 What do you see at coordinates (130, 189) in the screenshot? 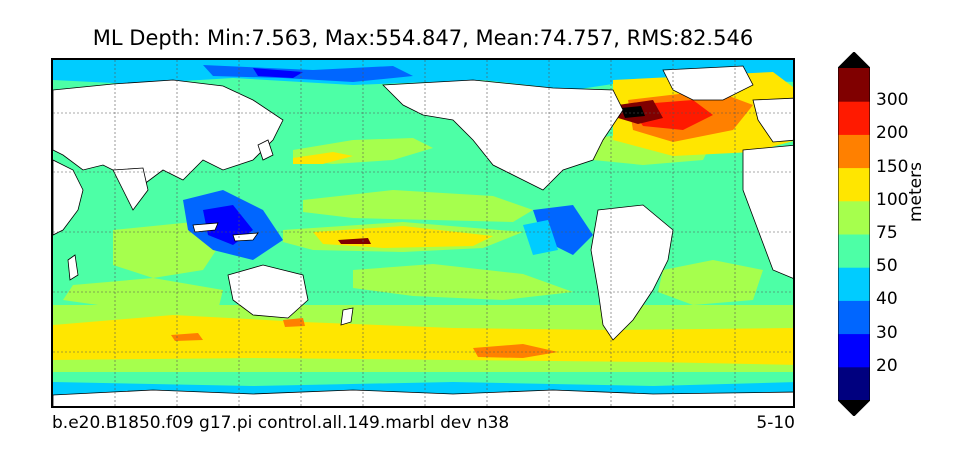
I see `land-india` at bounding box center [130, 189].